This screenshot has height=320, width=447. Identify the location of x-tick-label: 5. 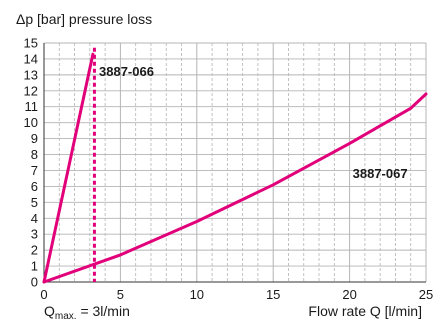
(120, 294).